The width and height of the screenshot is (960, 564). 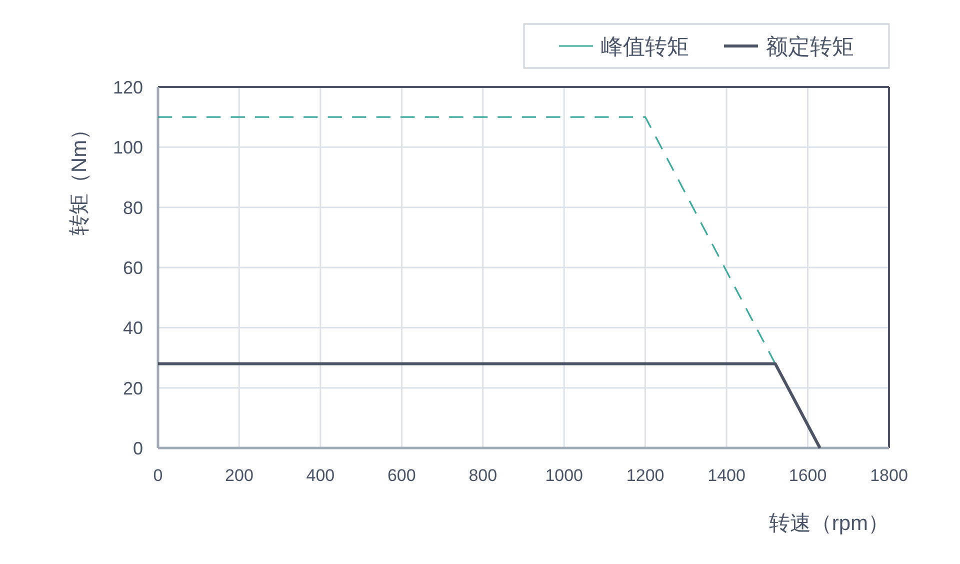 I want to click on y-tick-label: 0, so click(x=137, y=448).